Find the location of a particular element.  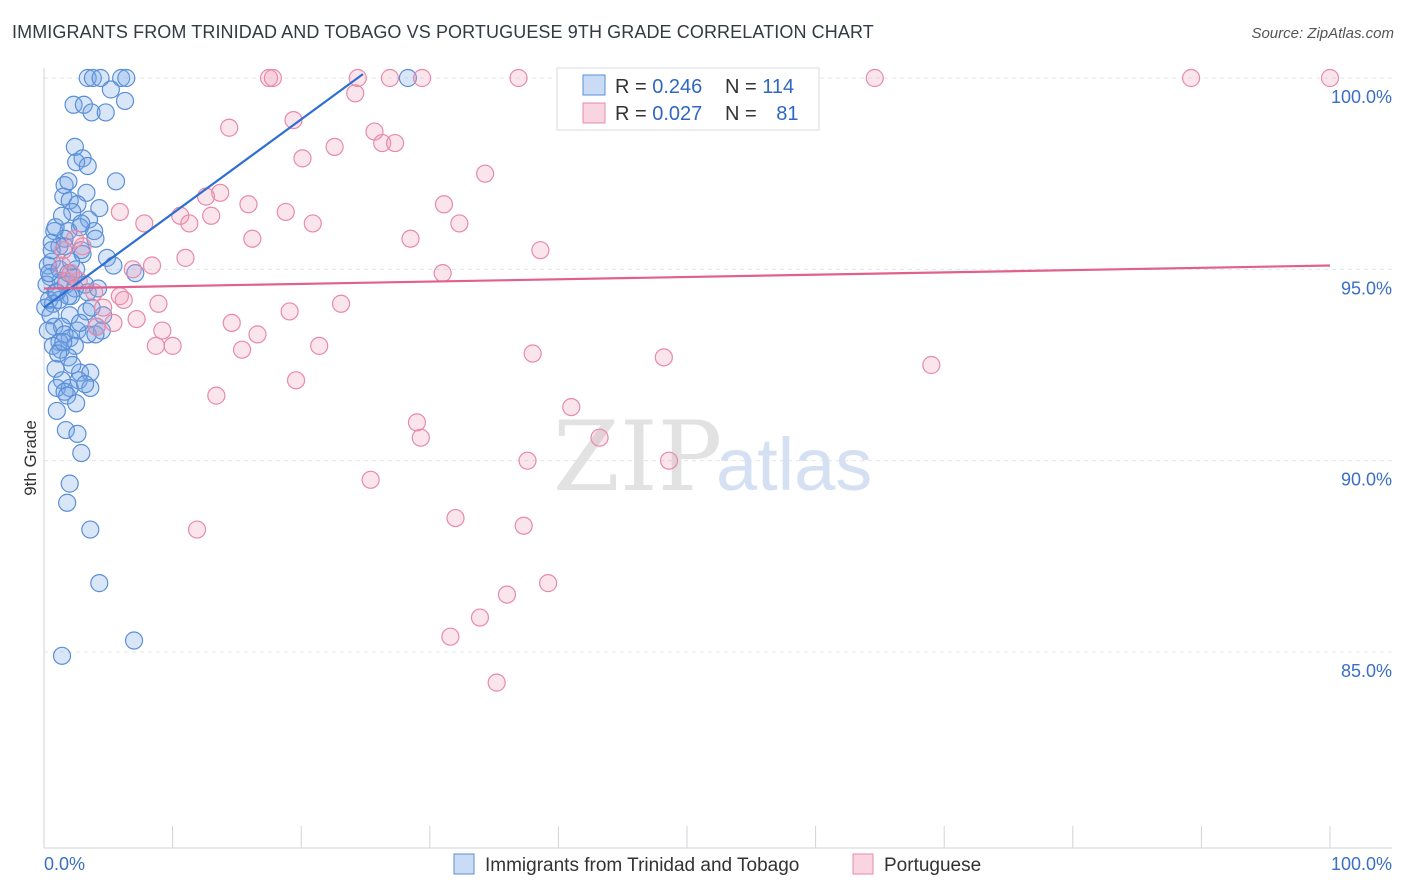

y-tick-label-3: 85.0% is located at coordinates (1366, 671).